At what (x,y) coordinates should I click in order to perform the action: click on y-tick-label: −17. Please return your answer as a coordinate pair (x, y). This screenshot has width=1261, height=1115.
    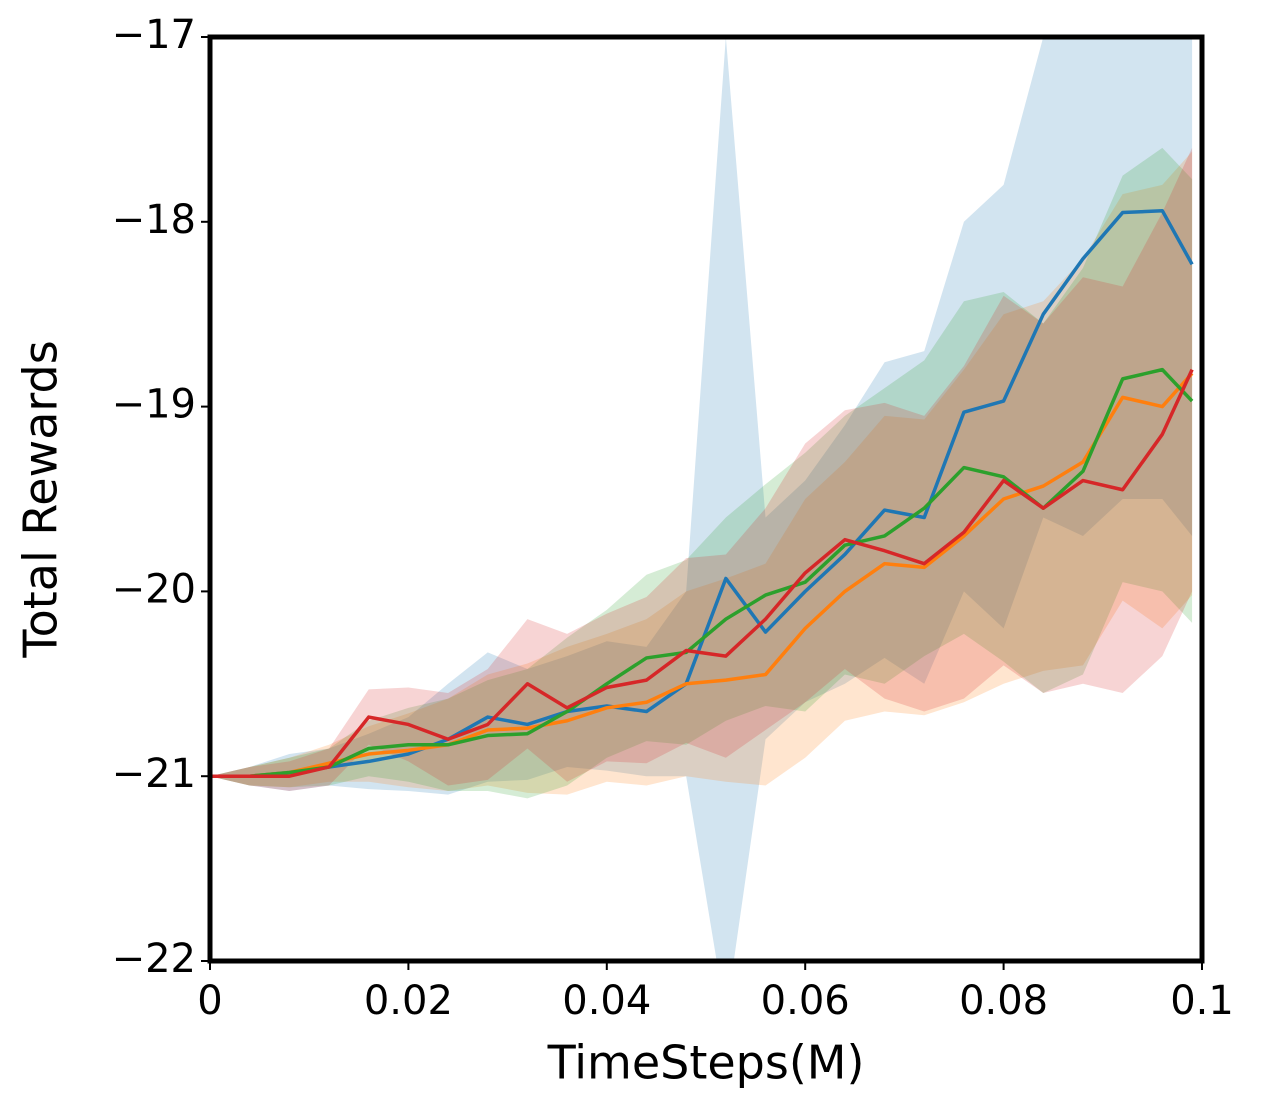
    Looking at the image, I should click on (154, 35).